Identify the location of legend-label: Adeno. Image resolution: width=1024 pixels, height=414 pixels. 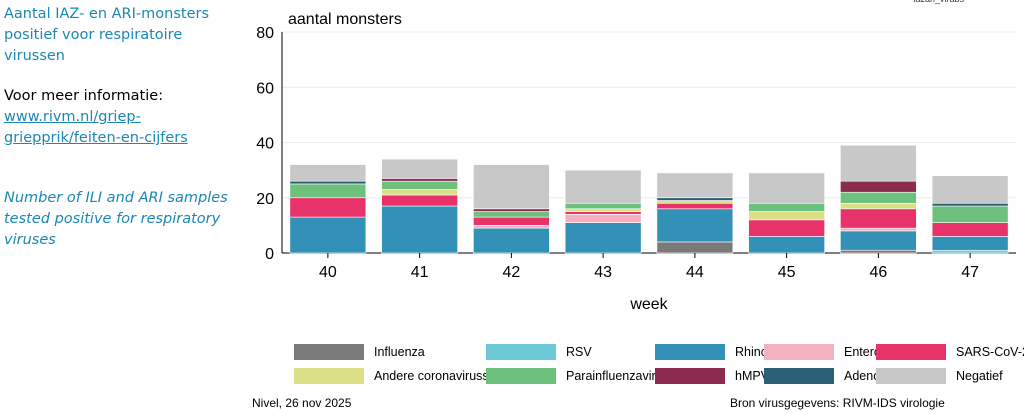
(862, 376).